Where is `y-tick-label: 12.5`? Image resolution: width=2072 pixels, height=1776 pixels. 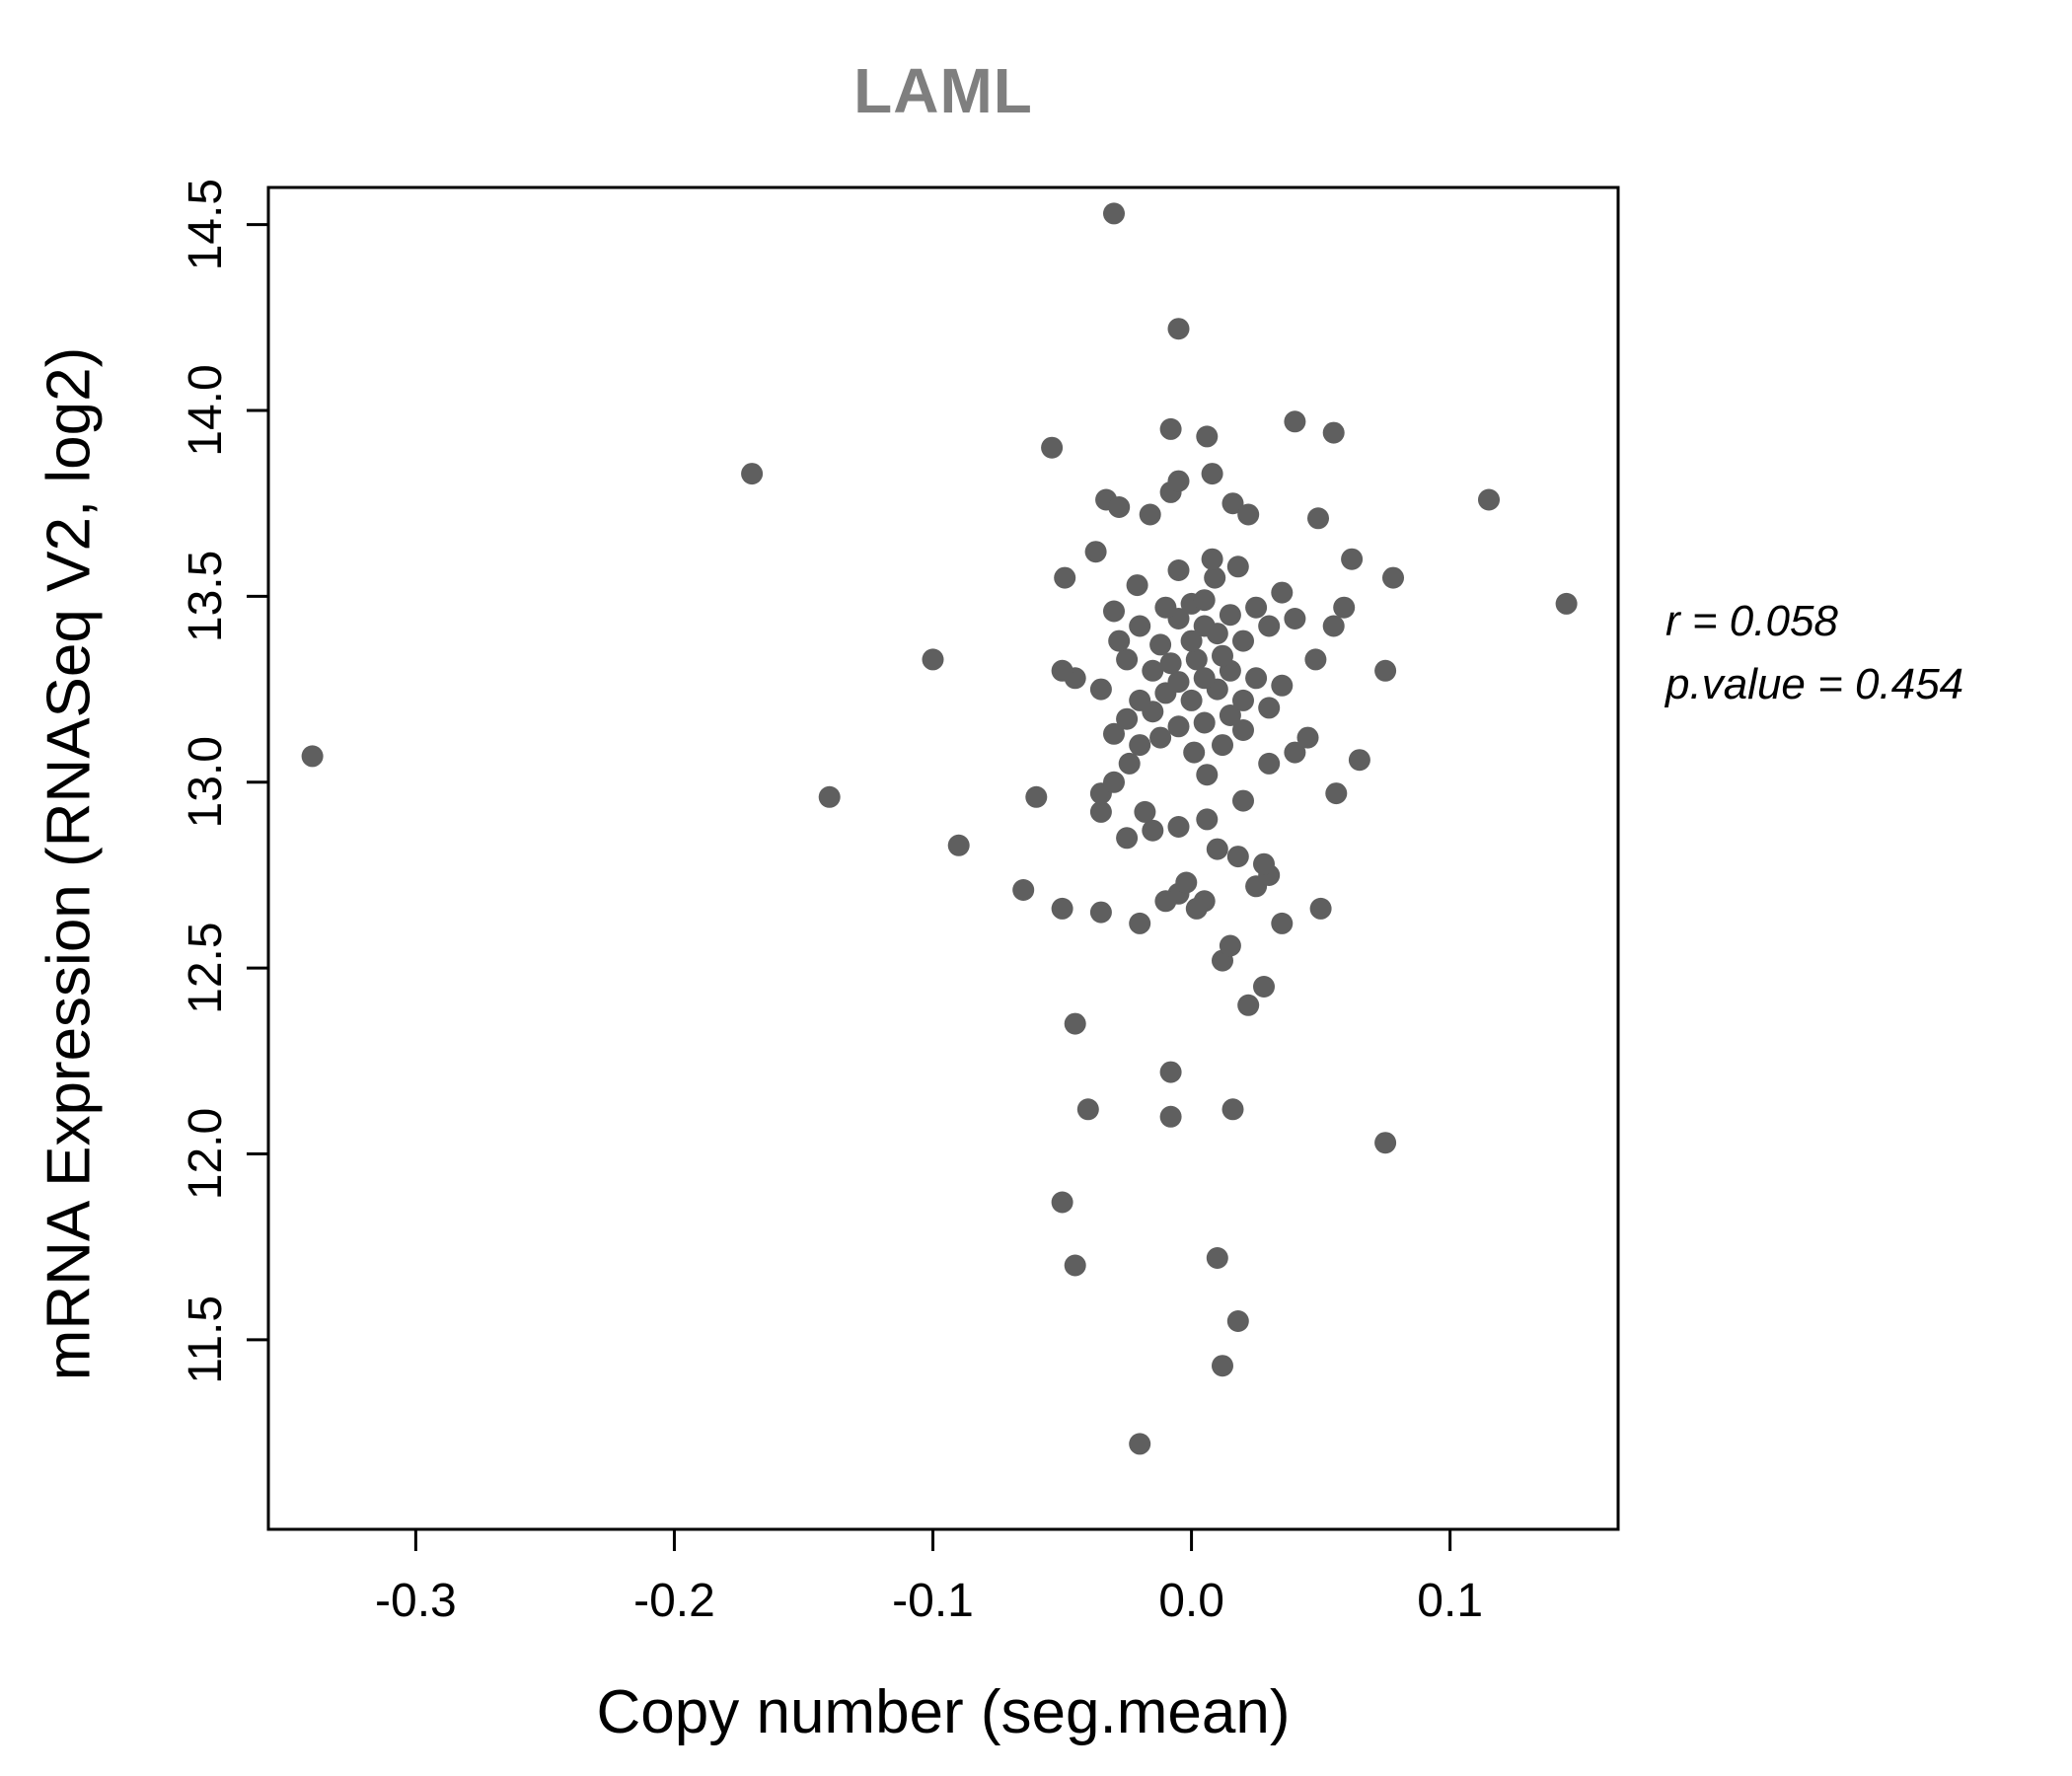
y-tick-label: 12.5 is located at coordinates (206, 968).